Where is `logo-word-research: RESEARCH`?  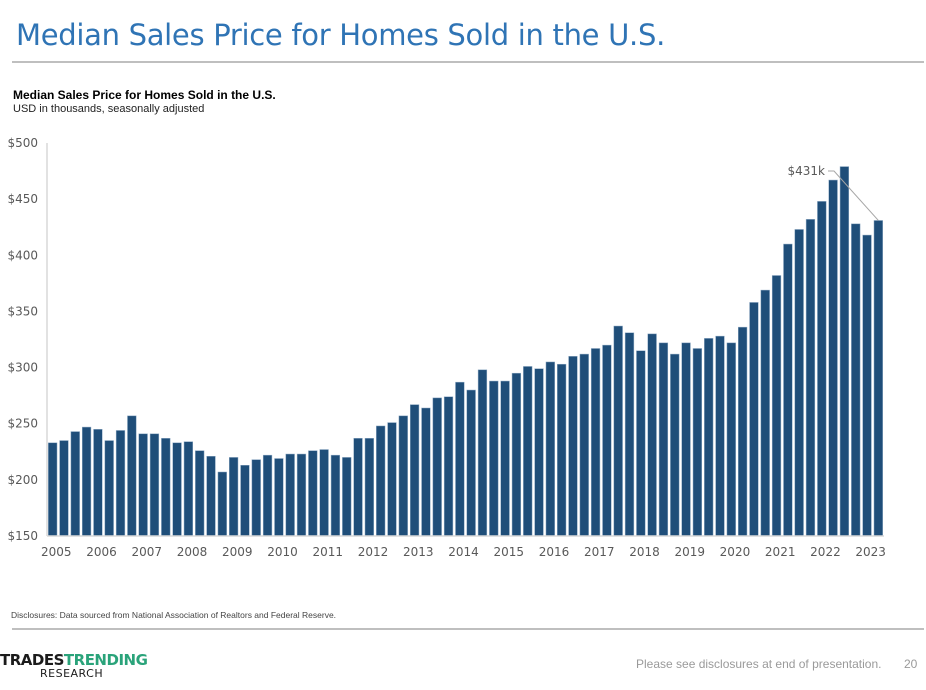 logo-word-research: RESEARCH is located at coordinates (72, 673).